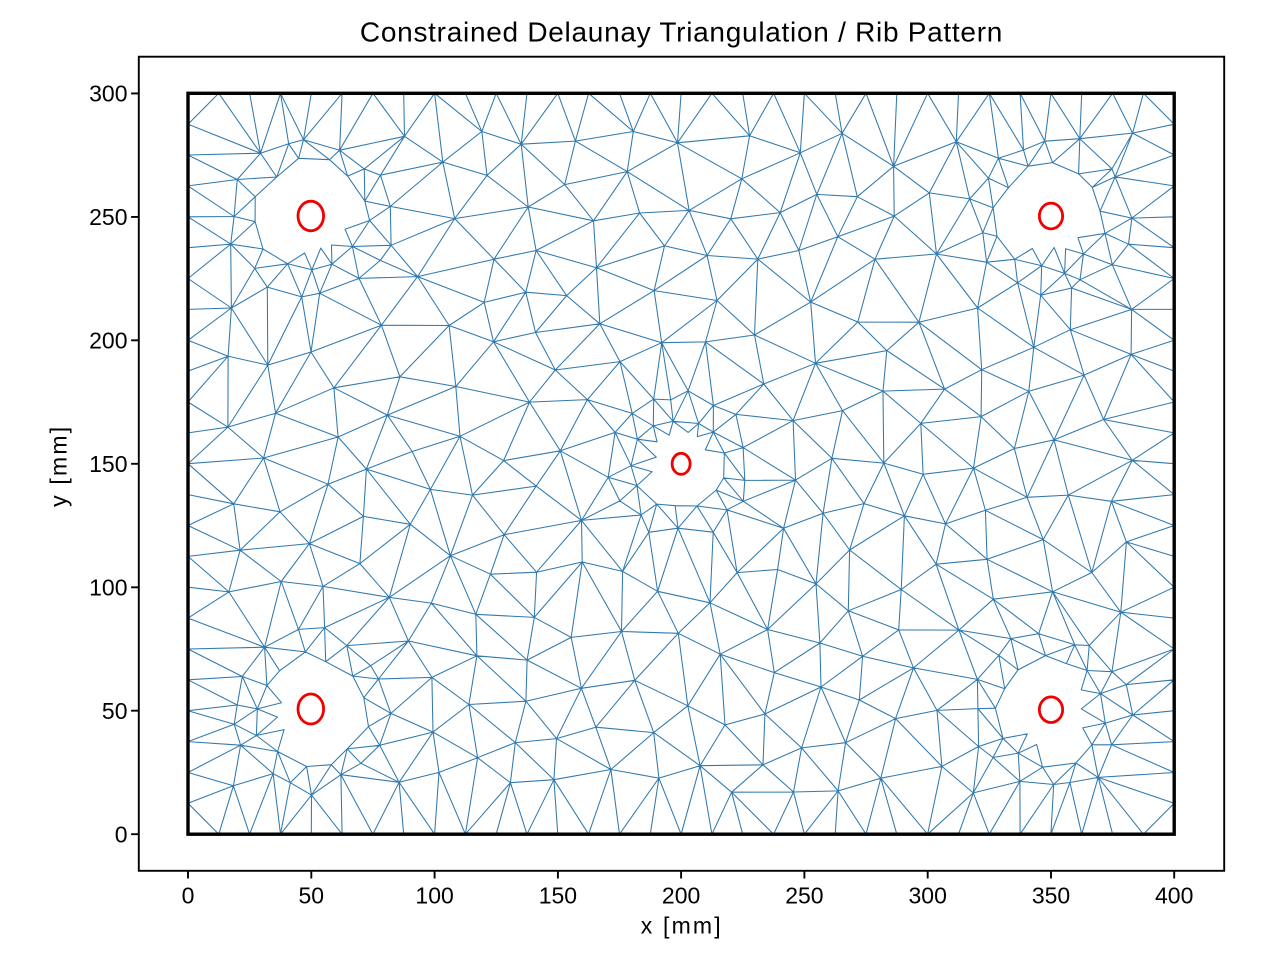 Image resolution: width=1280 pixels, height=960 pixels. I want to click on svg-text: y [mm], so click(59, 466).